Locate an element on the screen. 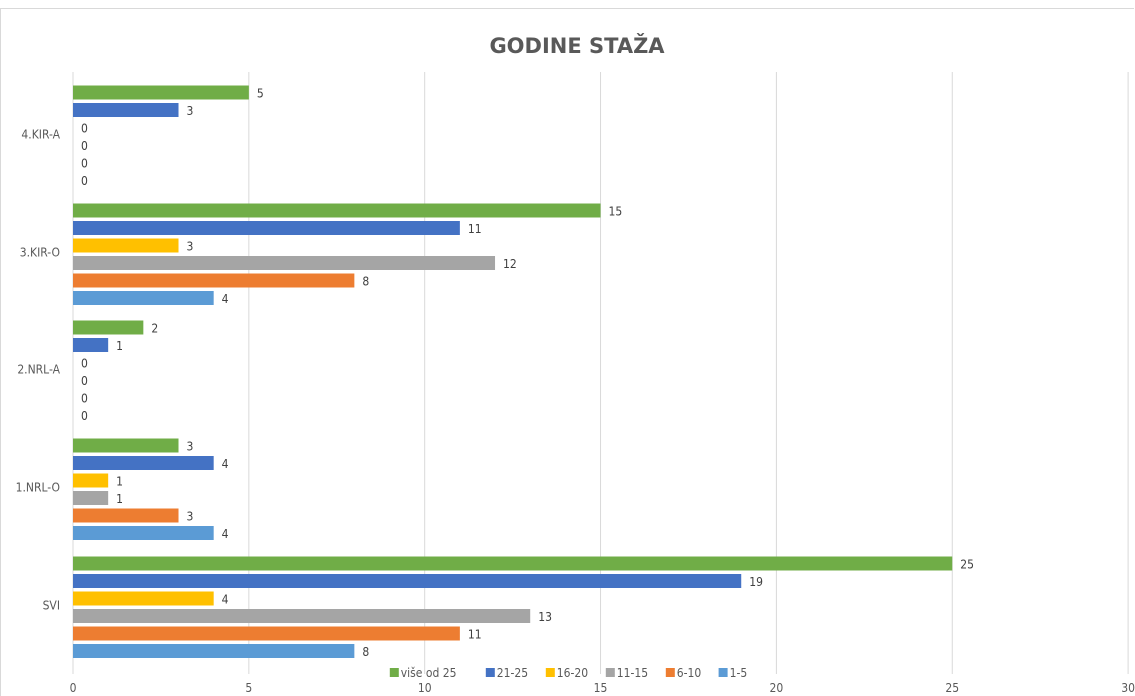 The width and height of the screenshot is (1135, 696). data-label: 13 is located at coordinates (545, 617).